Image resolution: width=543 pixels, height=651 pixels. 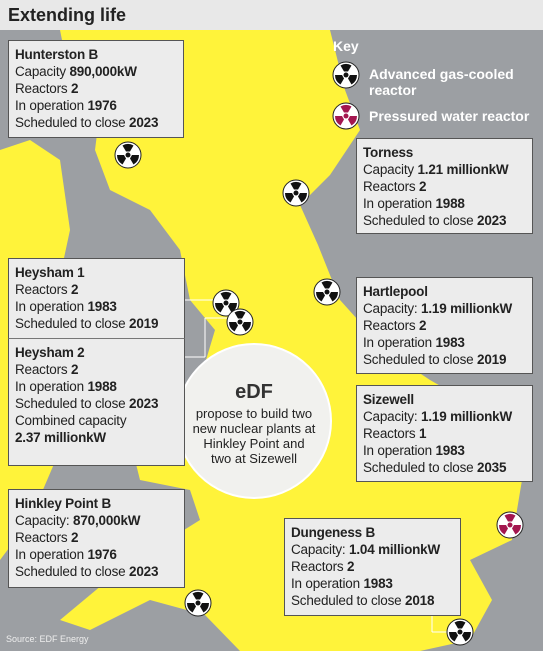 I want to click on fact-value: 2018, so click(x=420, y=600).